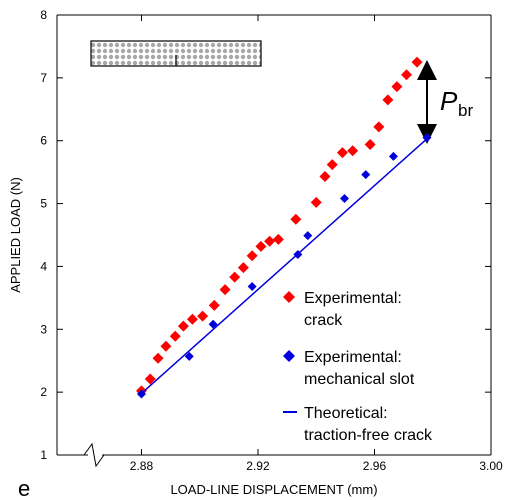  What do you see at coordinates (43, 455) in the screenshot?
I see `y-tick-label: 1` at bounding box center [43, 455].